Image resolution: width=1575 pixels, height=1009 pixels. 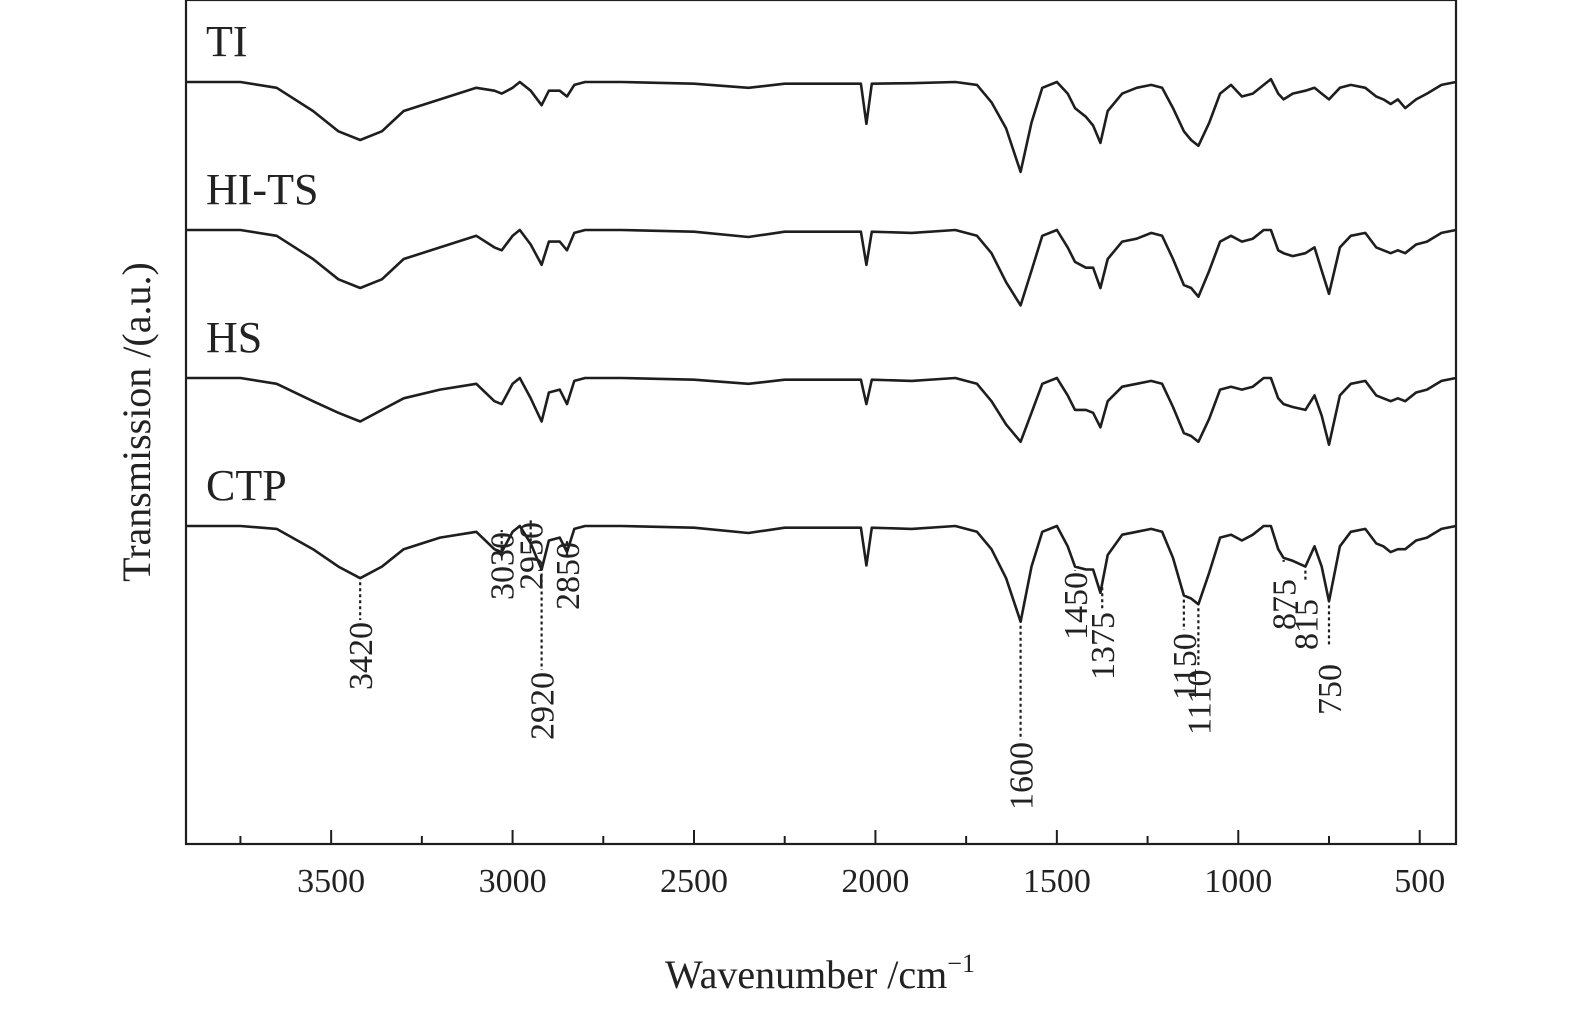 I want to click on x-tick-label: 1500, so click(x=1057, y=881).